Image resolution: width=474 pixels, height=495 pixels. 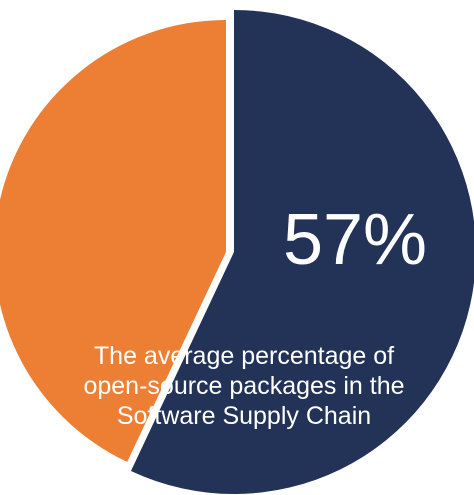 What do you see at coordinates (243, 386) in the screenshot?
I see `caption-line-2: open-source packages in the` at bounding box center [243, 386].